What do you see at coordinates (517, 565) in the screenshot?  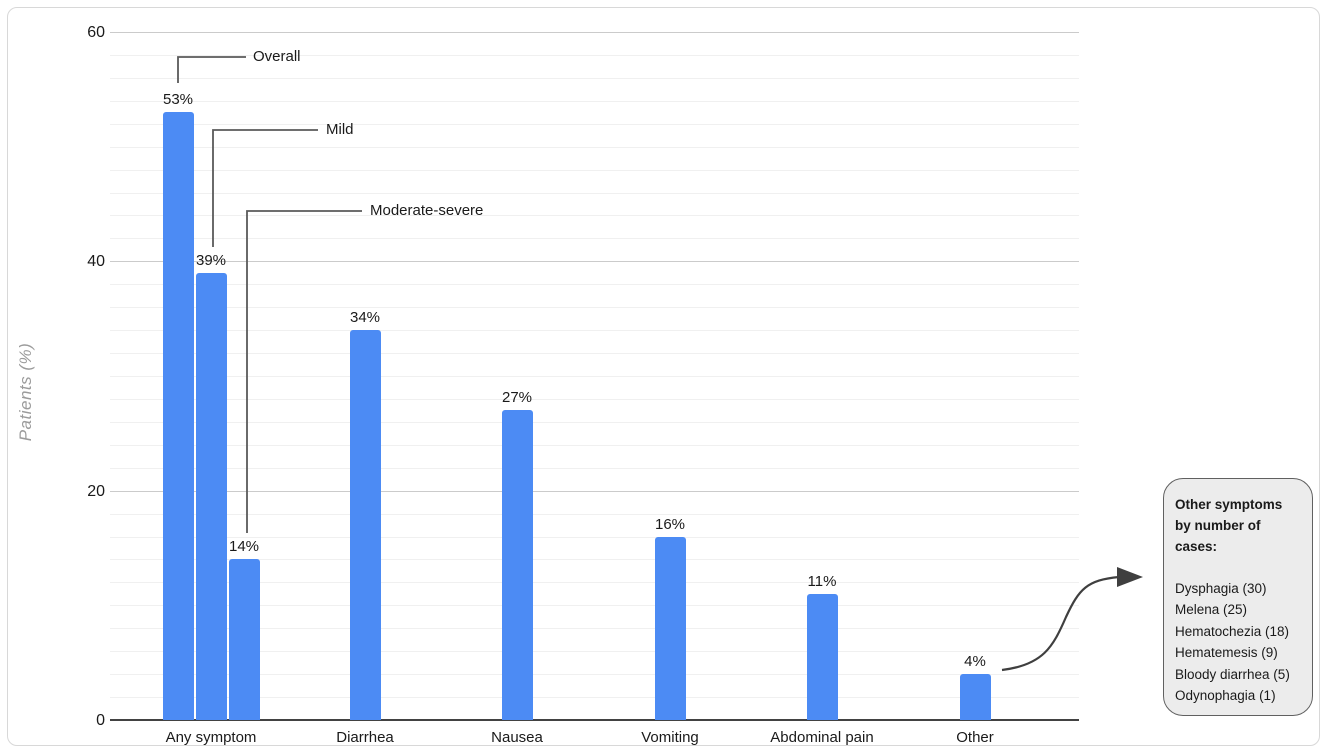 I see `bar-nausea` at bounding box center [517, 565].